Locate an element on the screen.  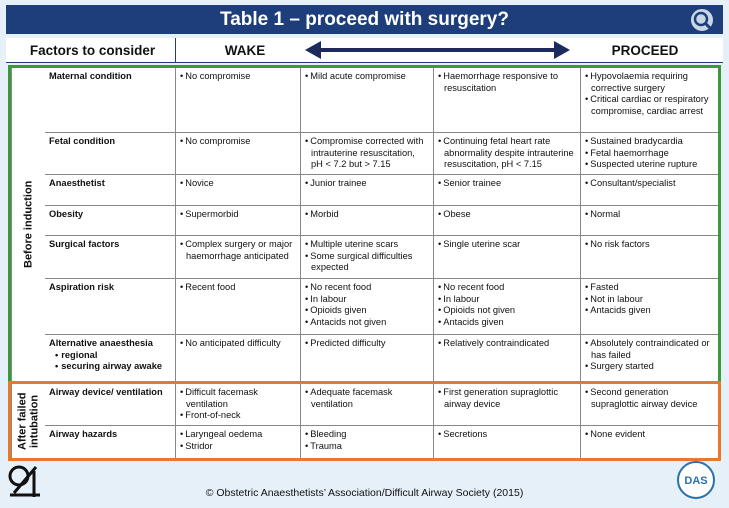
factor-cell: Fetal condition is located at coordinates (110, 154).